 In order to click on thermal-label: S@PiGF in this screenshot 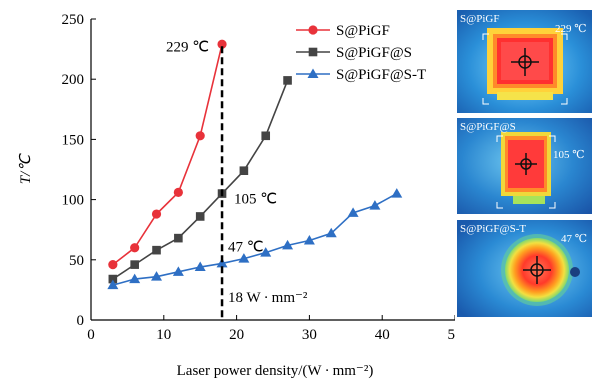, I will do `click(480, 19)`.